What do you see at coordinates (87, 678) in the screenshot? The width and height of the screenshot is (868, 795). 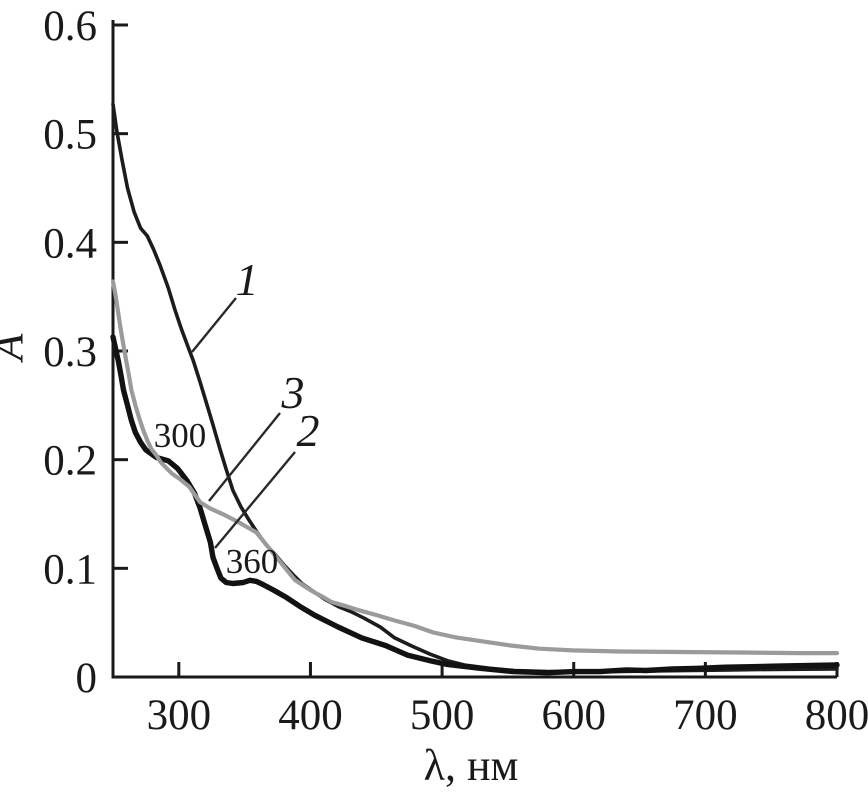 I see `y-tick-label-0: 0` at bounding box center [87, 678].